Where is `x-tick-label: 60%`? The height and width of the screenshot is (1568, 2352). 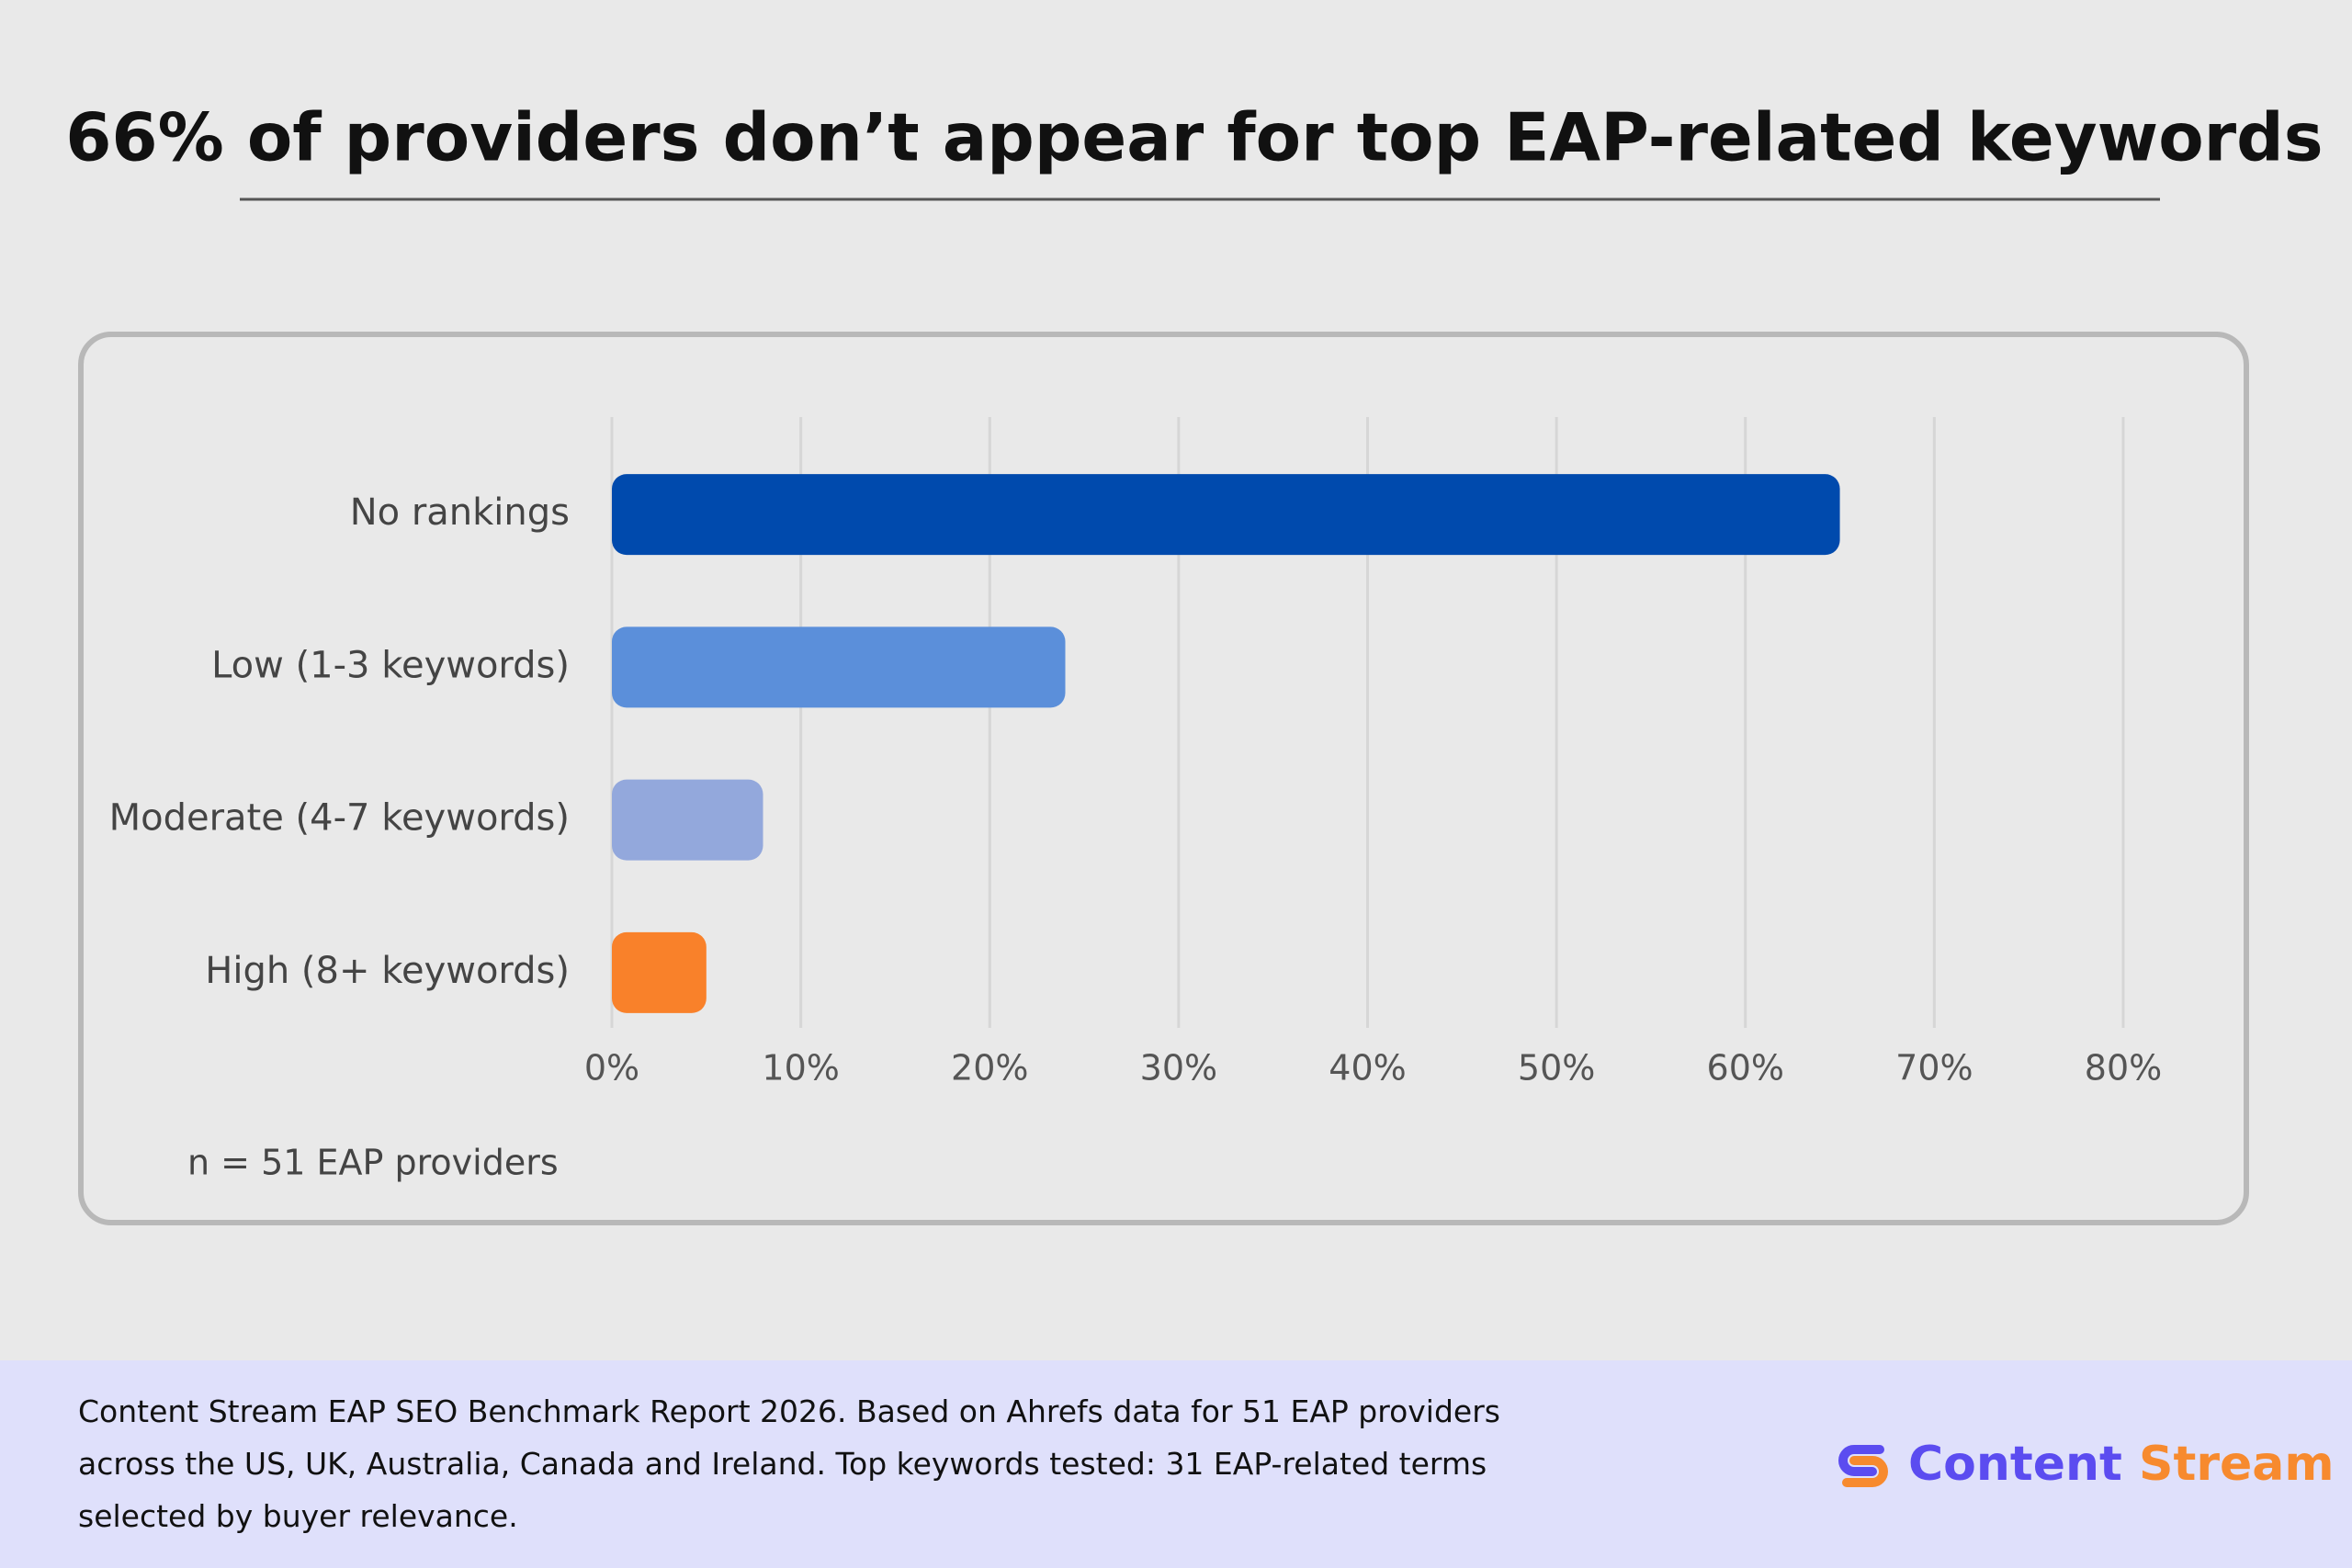 x-tick-label: 60% is located at coordinates (1746, 1068).